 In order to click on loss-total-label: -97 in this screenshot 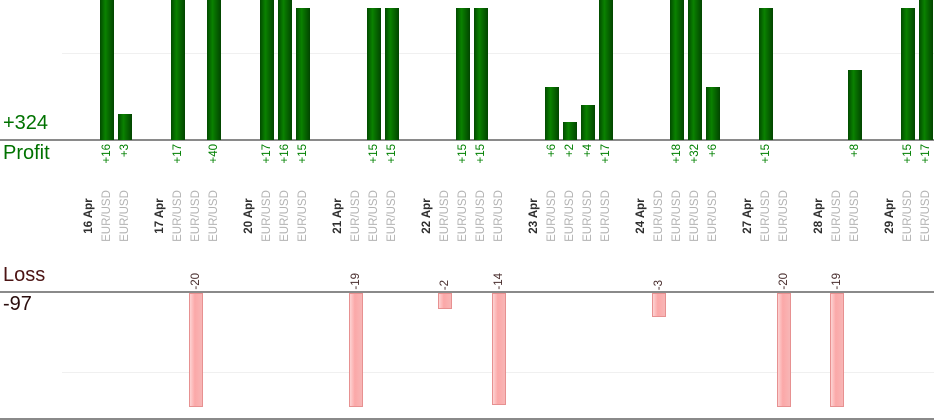, I will do `click(17, 304)`.